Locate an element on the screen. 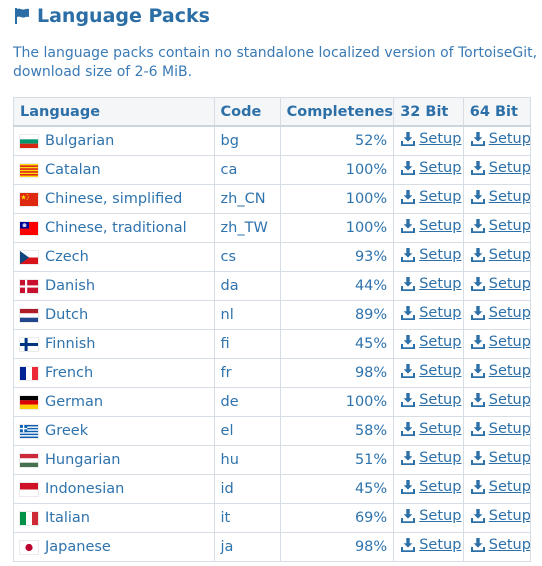  language-name: German is located at coordinates (74, 402).